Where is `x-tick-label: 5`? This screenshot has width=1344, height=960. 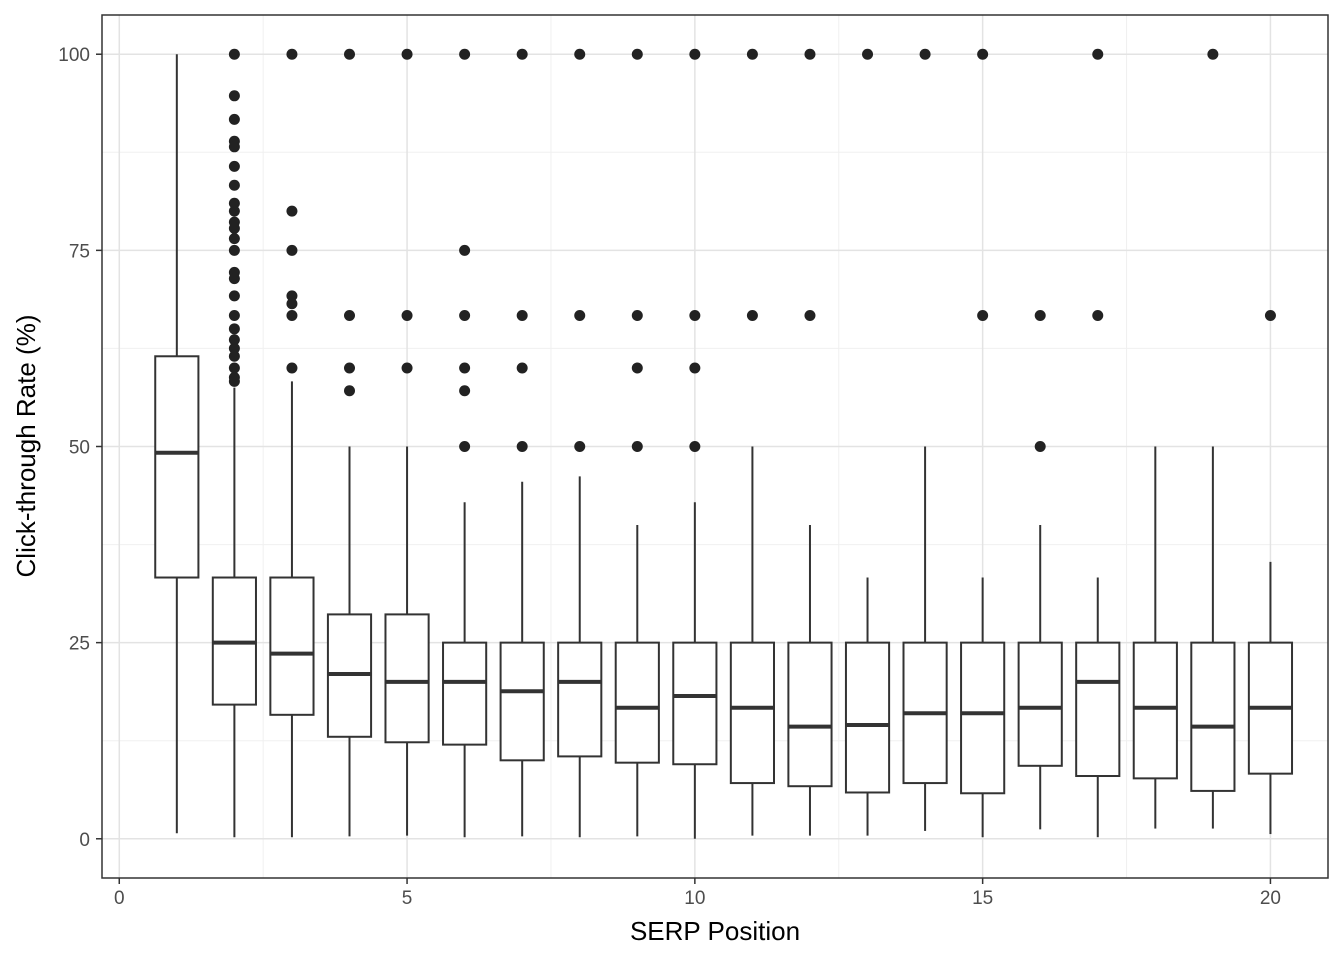
x-tick-label: 5 is located at coordinates (407, 898).